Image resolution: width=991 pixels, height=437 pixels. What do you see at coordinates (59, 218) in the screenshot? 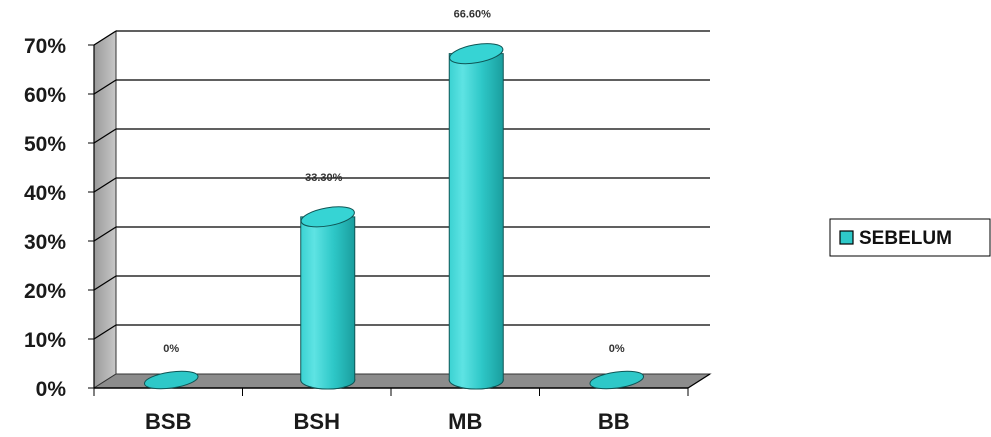
I see `y-axis: 0% 10% 20% 30% 40% 50% 60% 70%` at bounding box center [59, 218].